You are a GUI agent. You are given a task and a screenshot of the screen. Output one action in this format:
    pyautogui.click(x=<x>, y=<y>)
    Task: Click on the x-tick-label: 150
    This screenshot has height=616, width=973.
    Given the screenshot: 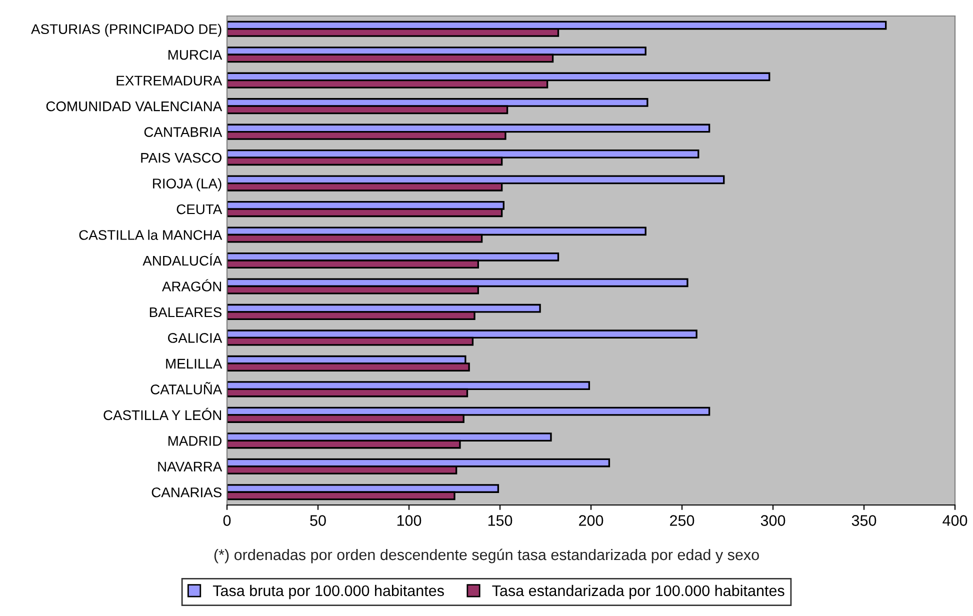 What is the action you would take?
    pyautogui.click(x=500, y=520)
    